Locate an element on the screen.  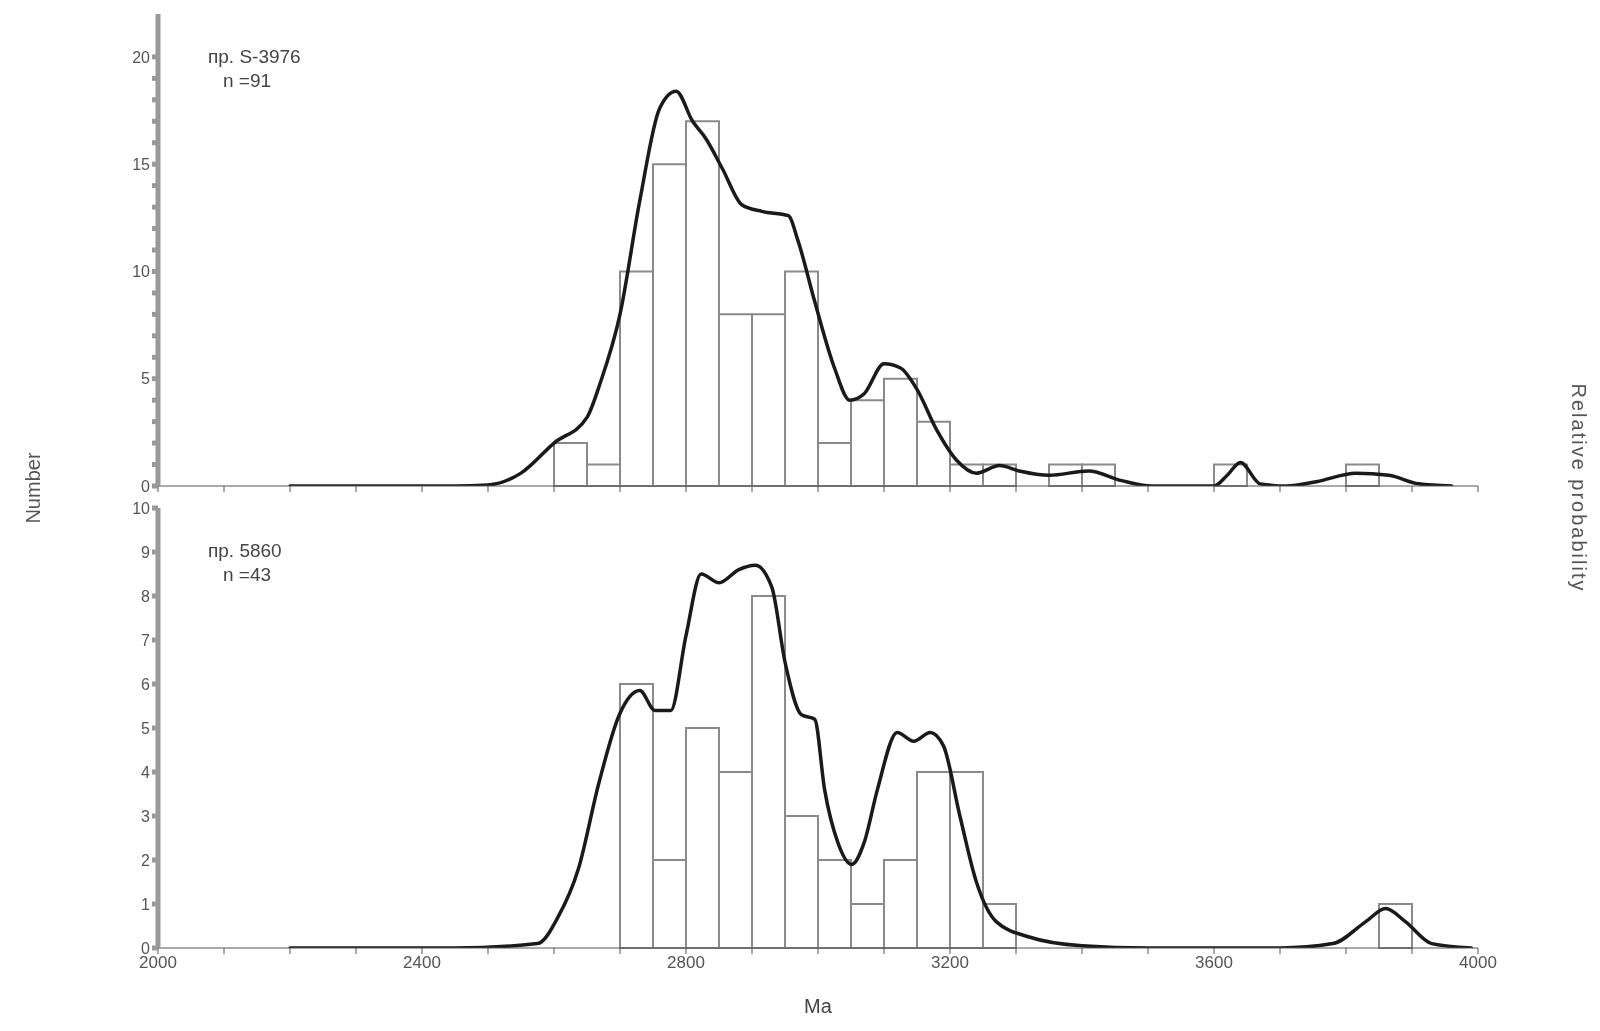
annotation: n =43 is located at coordinates (247, 575).